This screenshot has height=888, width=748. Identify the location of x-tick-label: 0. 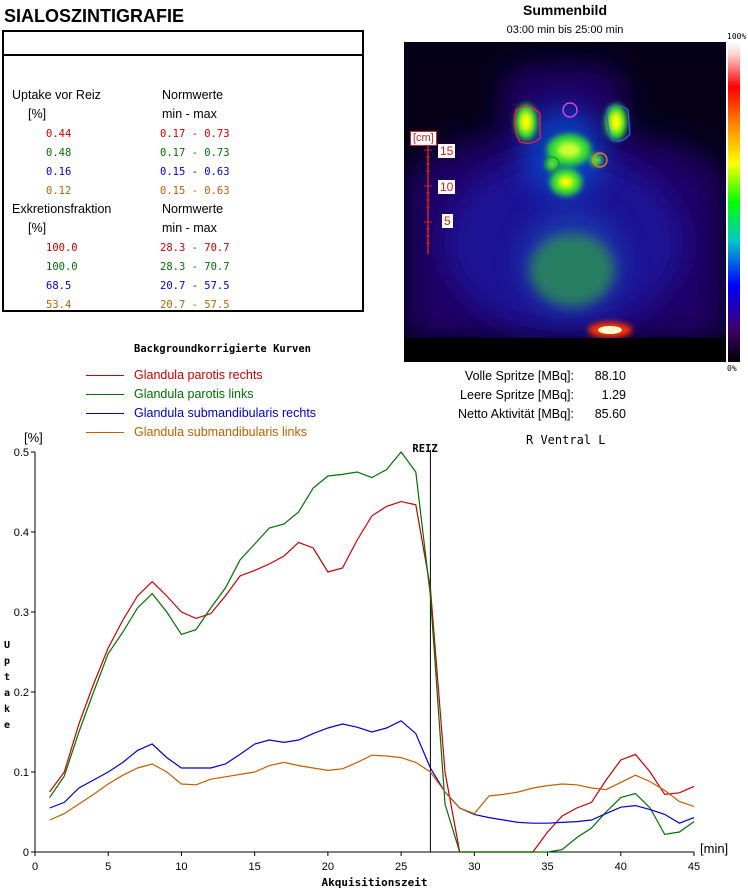
(35, 867).